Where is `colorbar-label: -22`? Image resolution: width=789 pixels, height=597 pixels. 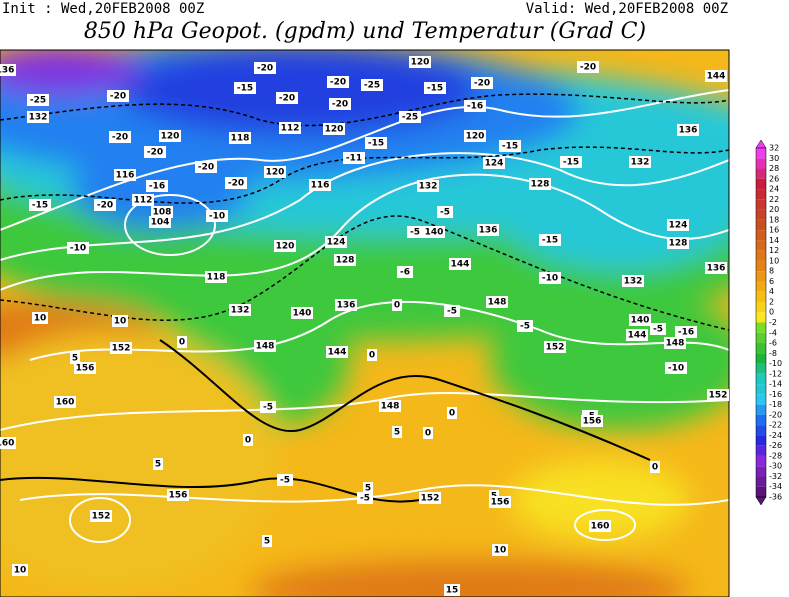 colorbar-label: -22 is located at coordinates (775, 425).